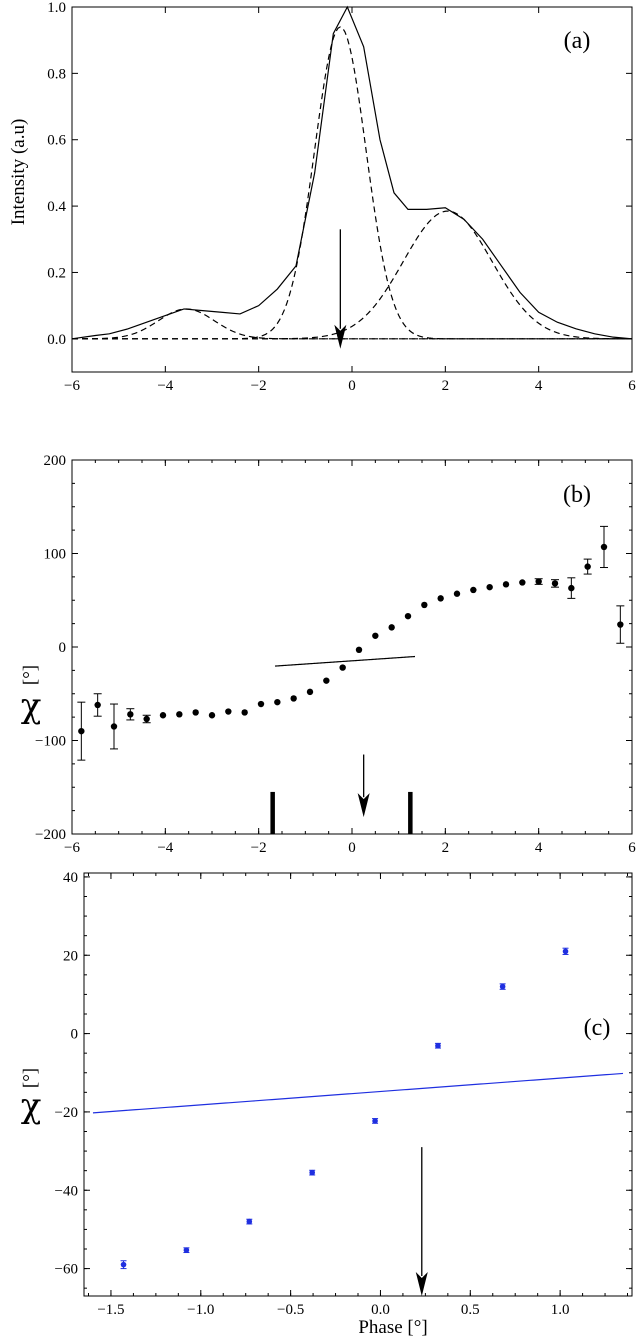 The image size is (637, 1342). I want to click on panel-a-y-axis-title: Intensity (a.u), so click(18, 172).